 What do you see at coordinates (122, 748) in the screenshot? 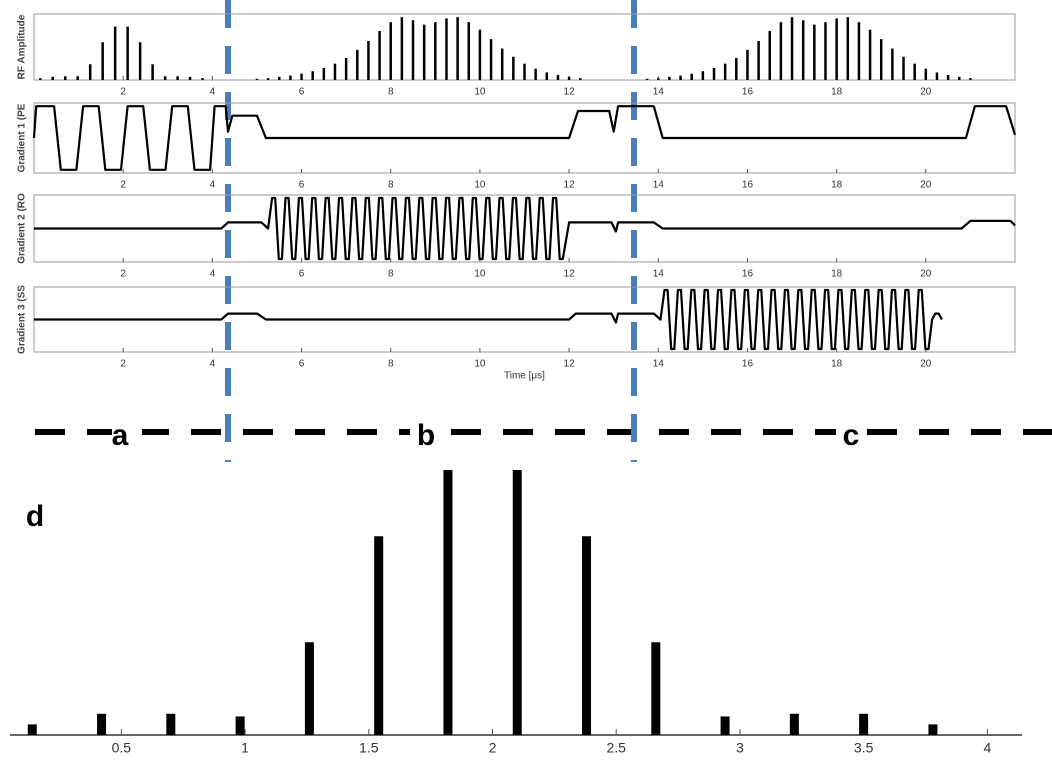
I see `x-tick-label: 0.5` at bounding box center [122, 748].